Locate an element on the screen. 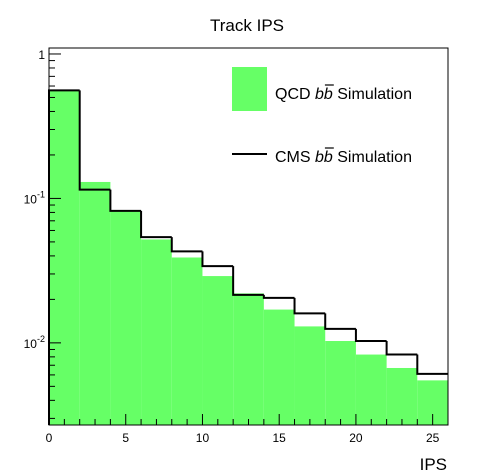 The image size is (498, 474). legend-label-cms: CMS bb Simulation is located at coordinates (343, 157).